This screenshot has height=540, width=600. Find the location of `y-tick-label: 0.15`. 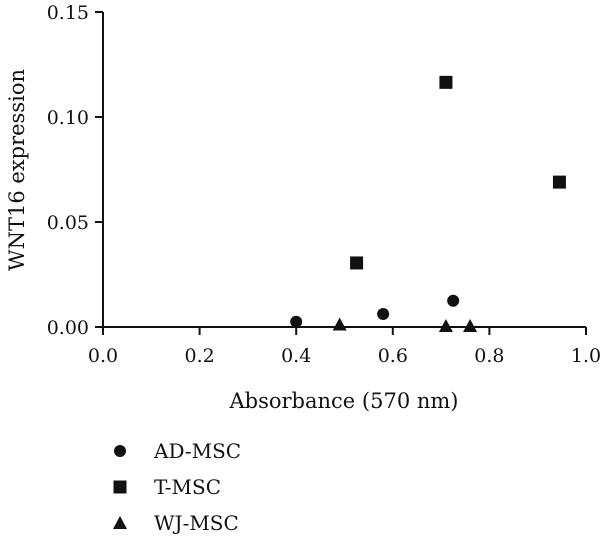

y-tick-label: 0.15 is located at coordinates (68, 13).